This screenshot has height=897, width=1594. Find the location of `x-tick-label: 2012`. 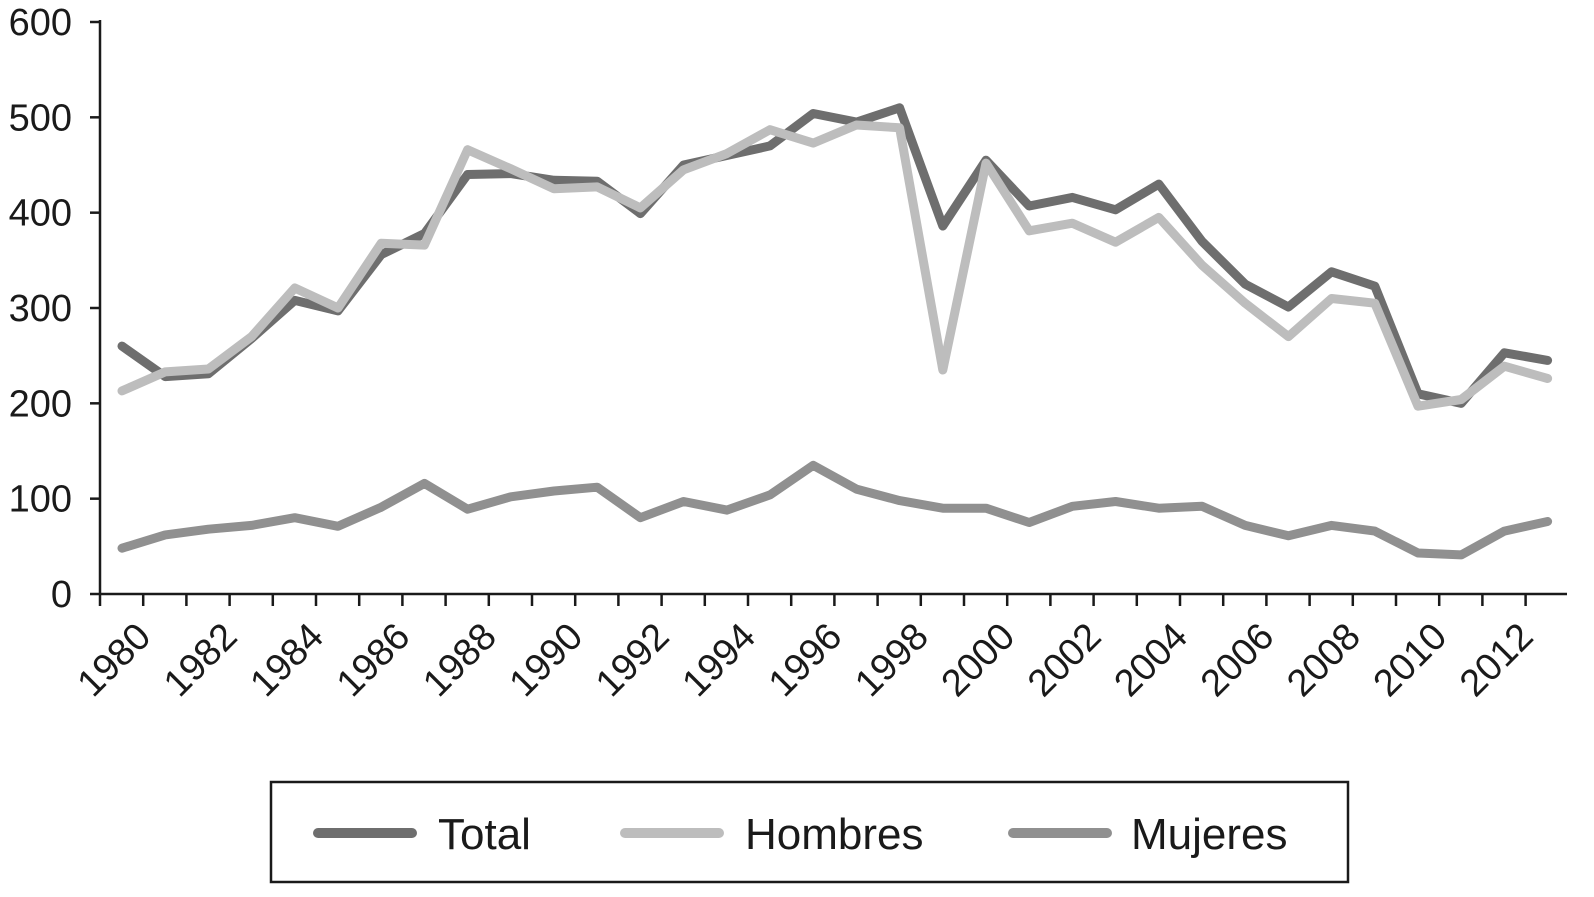

x-tick-label: 2012 is located at coordinates (1496, 659).